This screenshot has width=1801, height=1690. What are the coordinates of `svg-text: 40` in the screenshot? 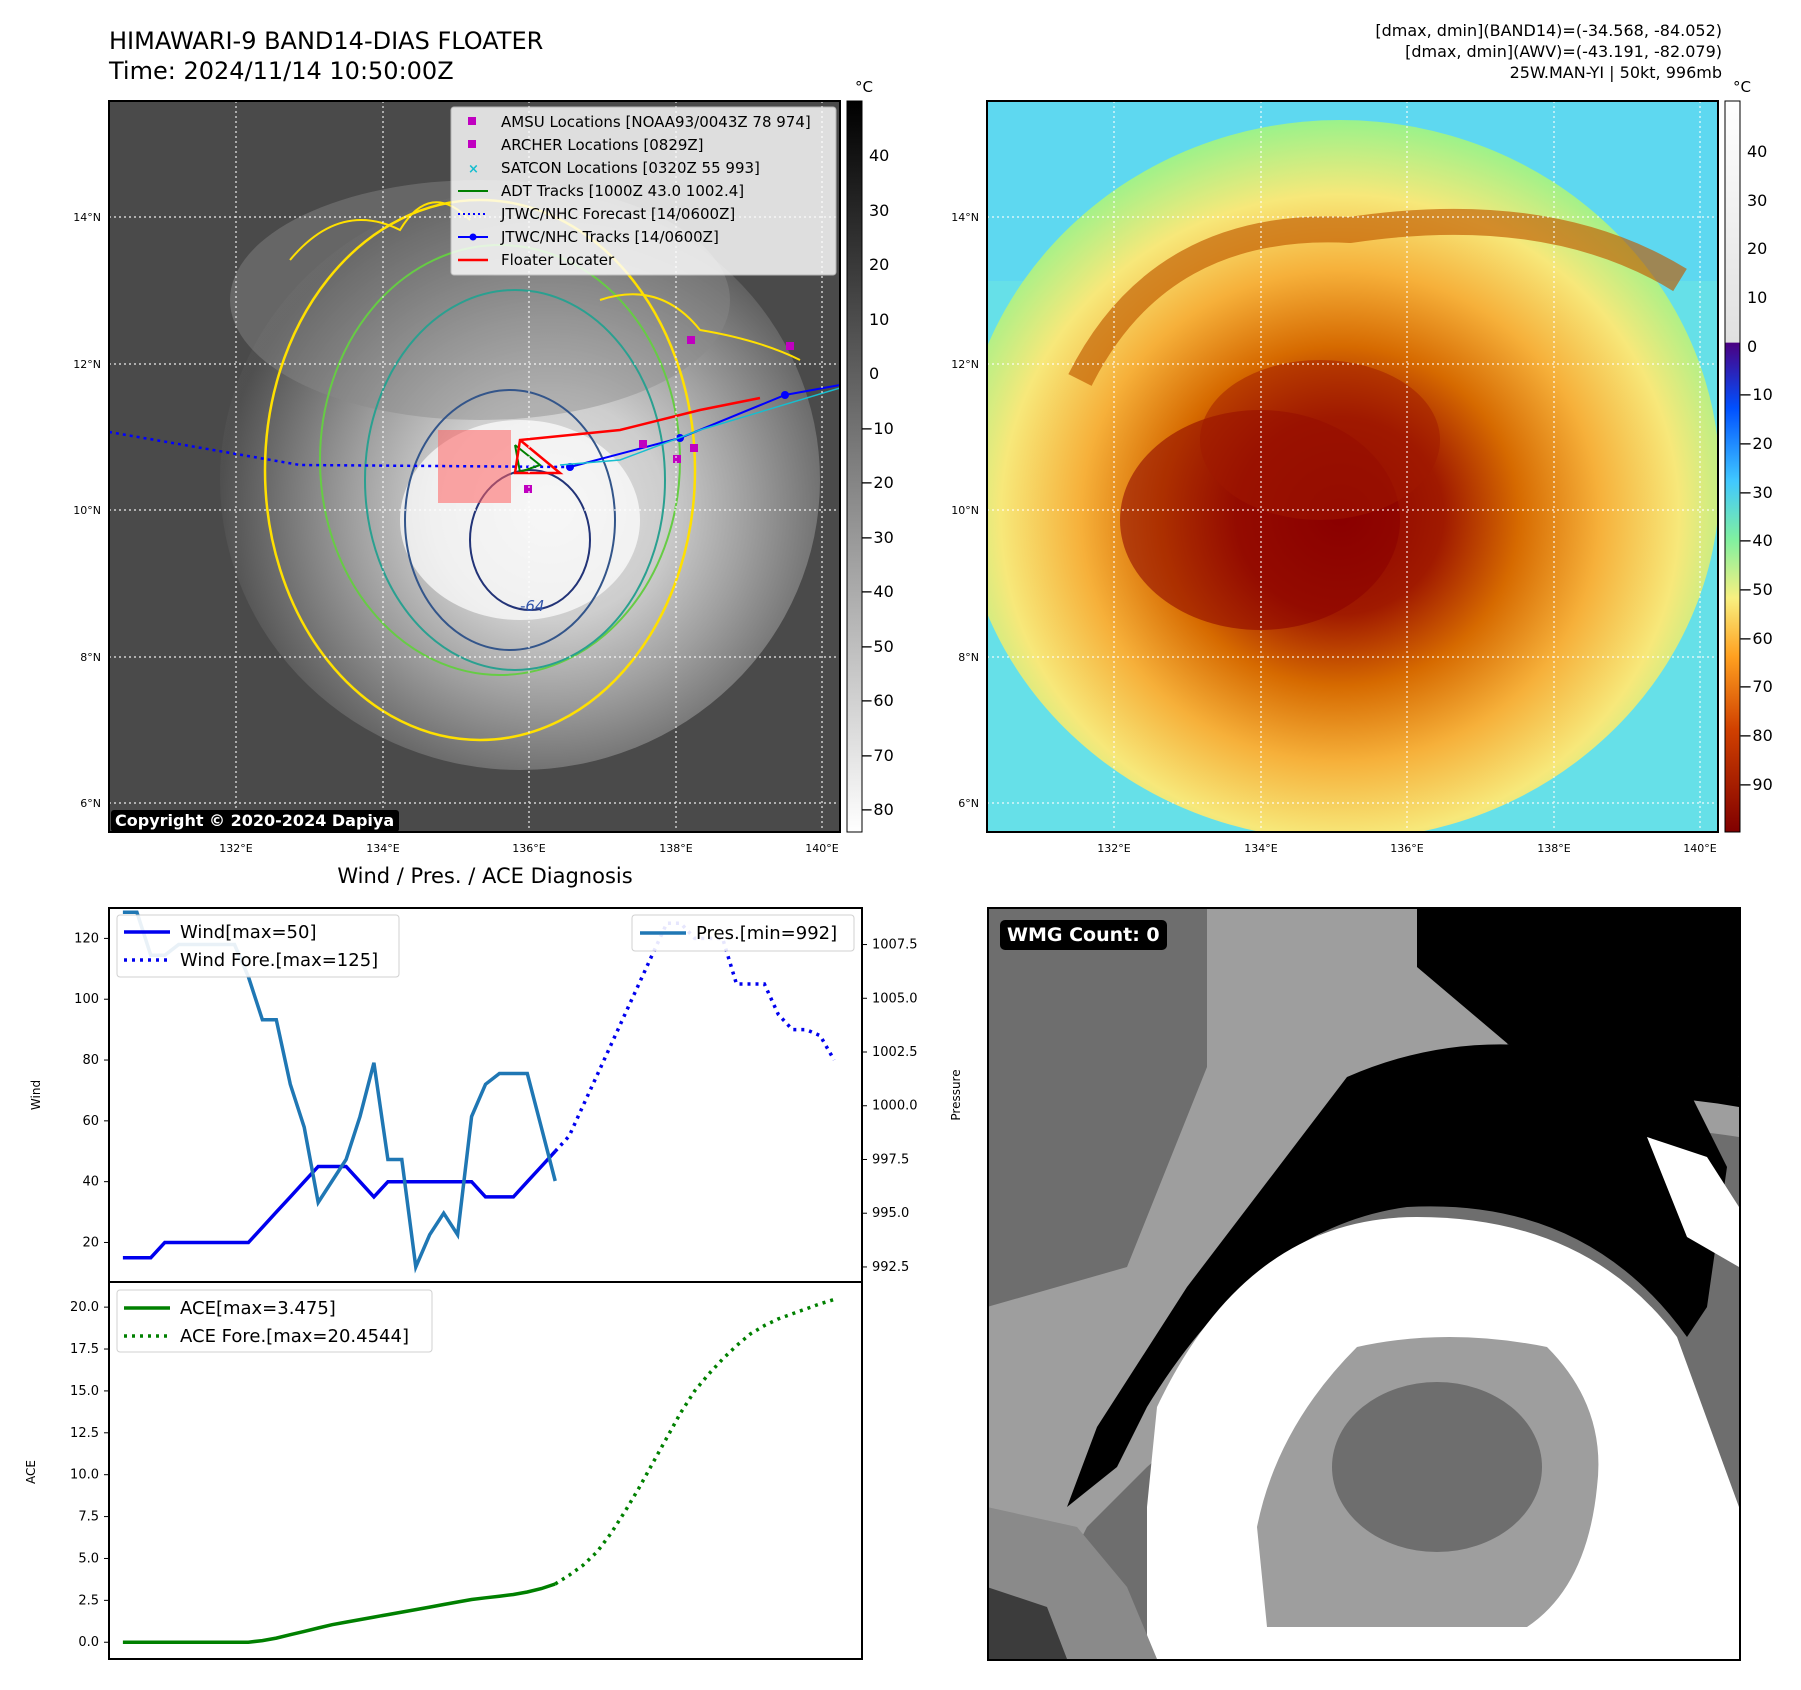 It's located at (1757, 151).